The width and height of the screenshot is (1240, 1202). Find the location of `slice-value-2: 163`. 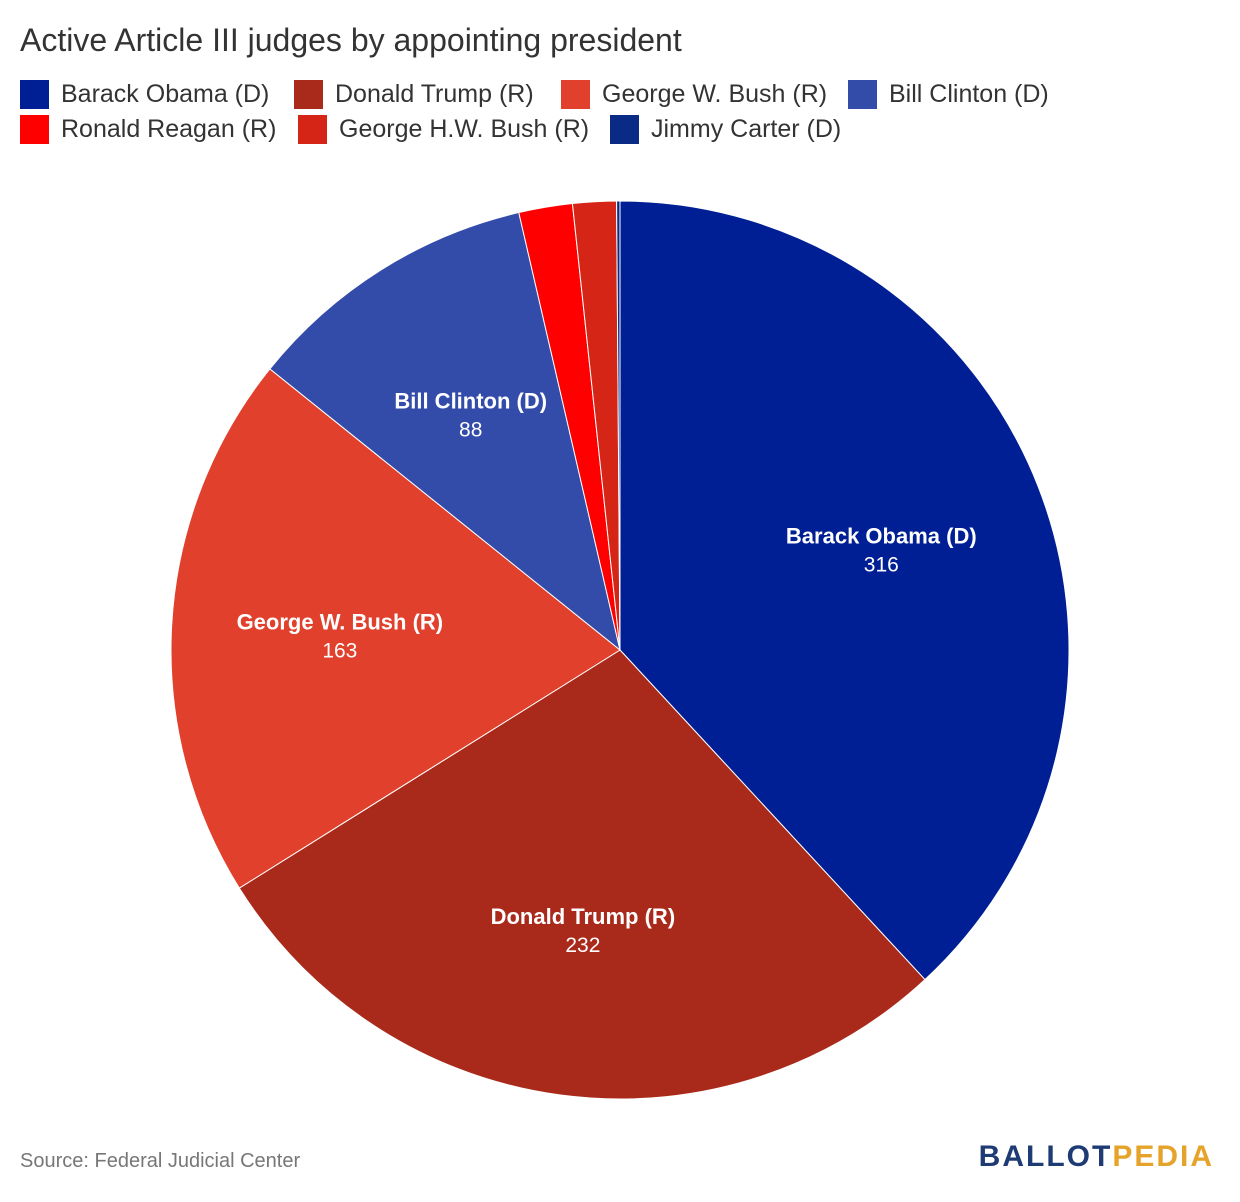

slice-value-2: 163 is located at coordinates (339, 651).